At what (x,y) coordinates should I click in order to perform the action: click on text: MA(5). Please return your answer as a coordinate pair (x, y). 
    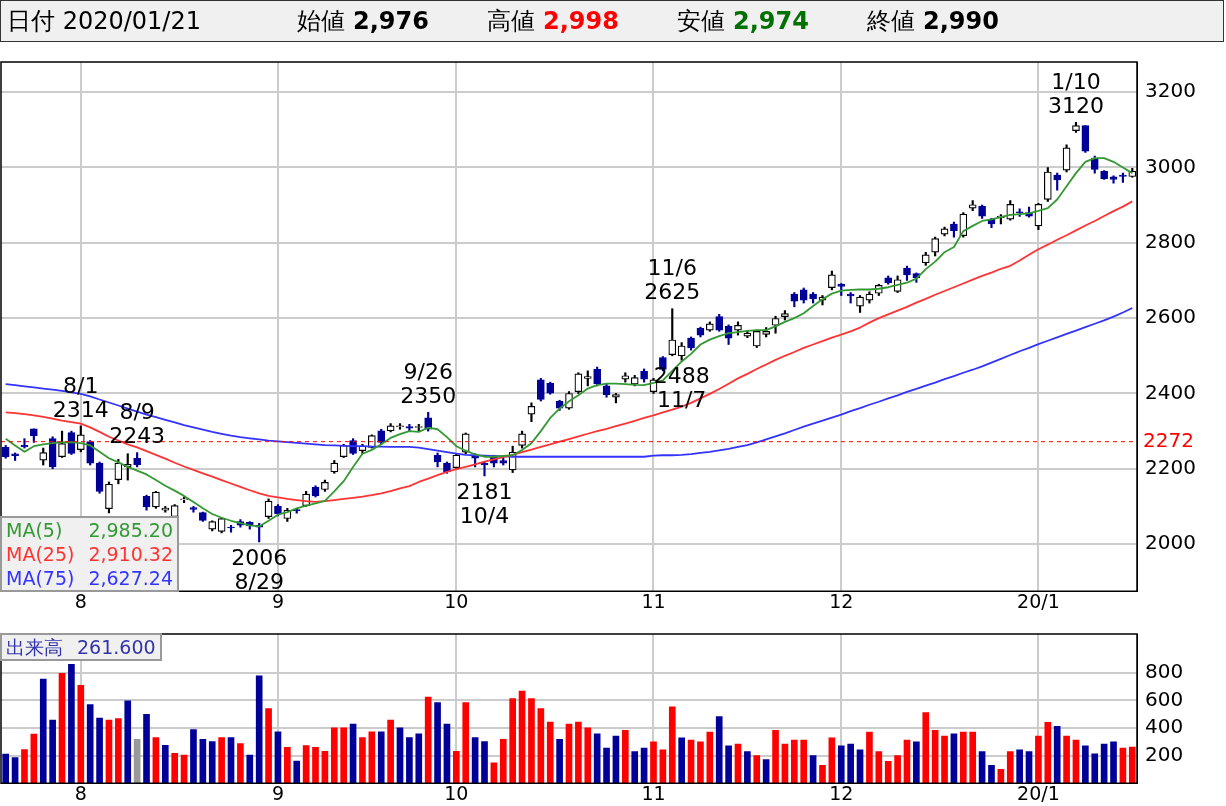
    Looking at the image, I should click on (34, 530).